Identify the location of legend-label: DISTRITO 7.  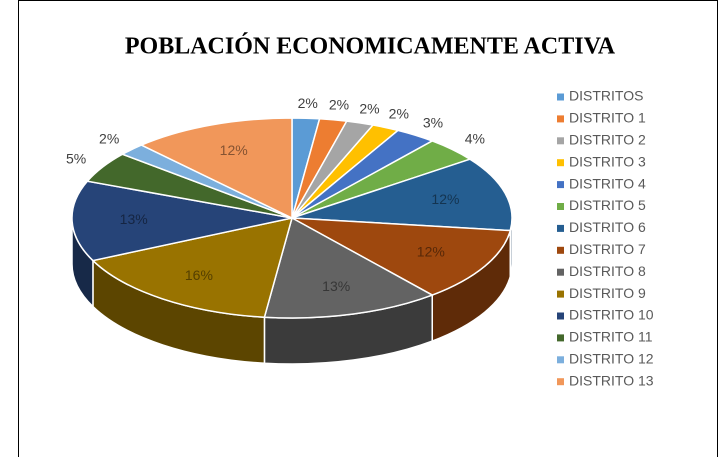
(607, 249).